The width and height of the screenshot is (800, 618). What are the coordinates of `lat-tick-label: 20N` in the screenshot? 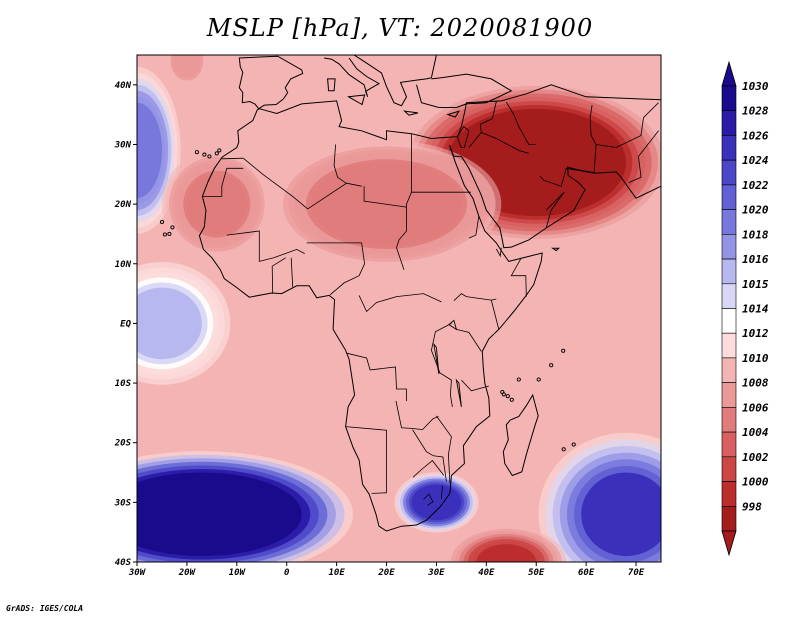 It's located at (123, 205).